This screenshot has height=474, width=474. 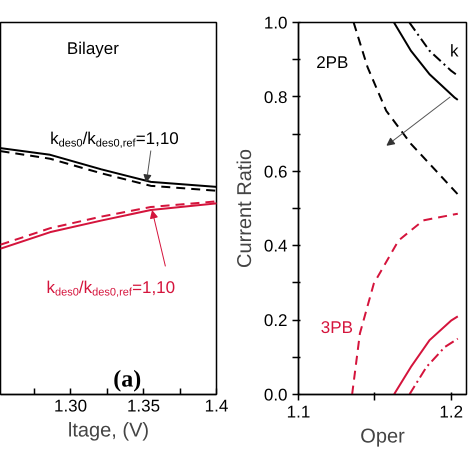 I want to click on x-tick-label: 1.1, so click(x=298, y=412).